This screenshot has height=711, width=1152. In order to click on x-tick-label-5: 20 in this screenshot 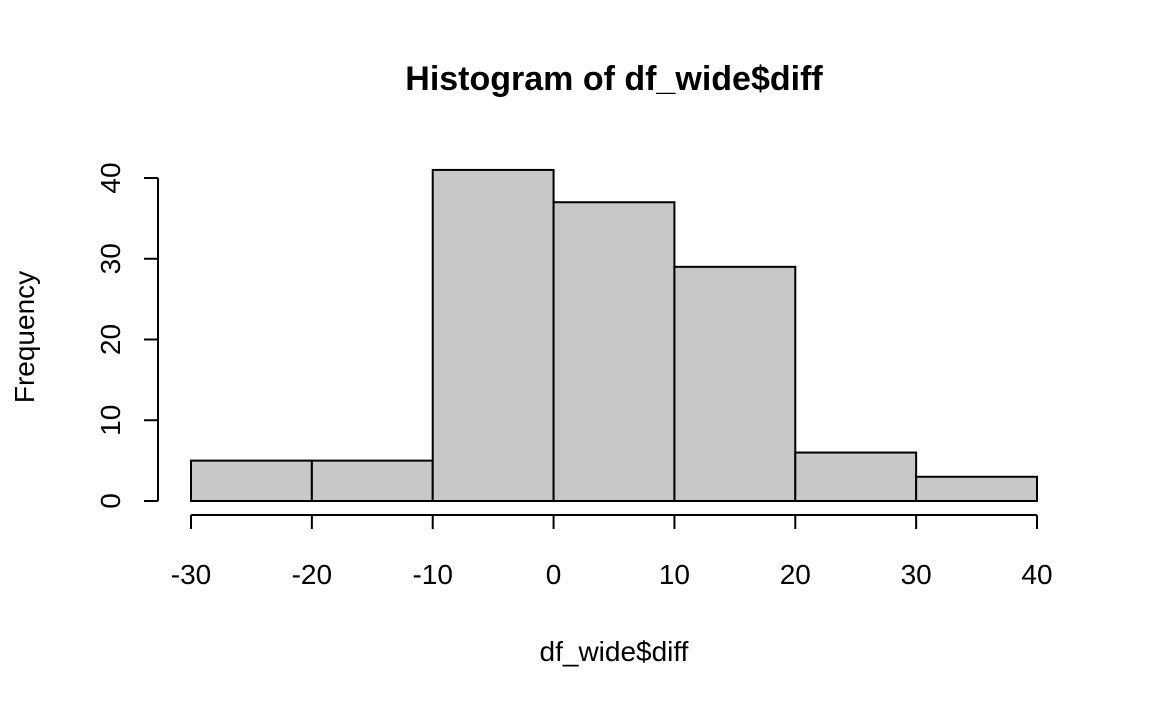, I will do `click(795, 574)`.